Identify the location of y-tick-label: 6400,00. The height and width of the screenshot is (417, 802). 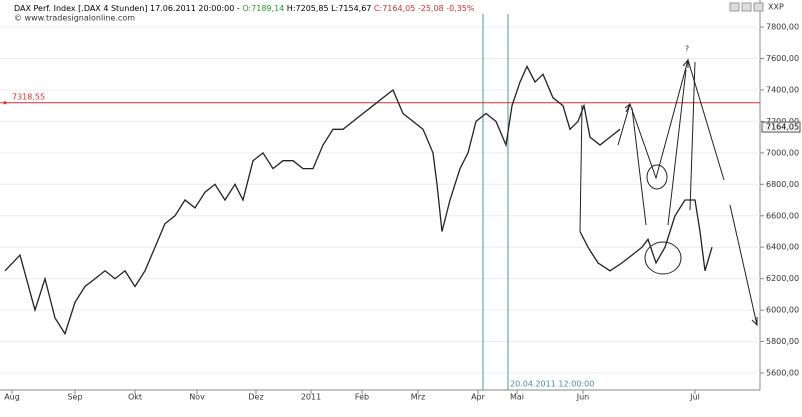
(782, 247).